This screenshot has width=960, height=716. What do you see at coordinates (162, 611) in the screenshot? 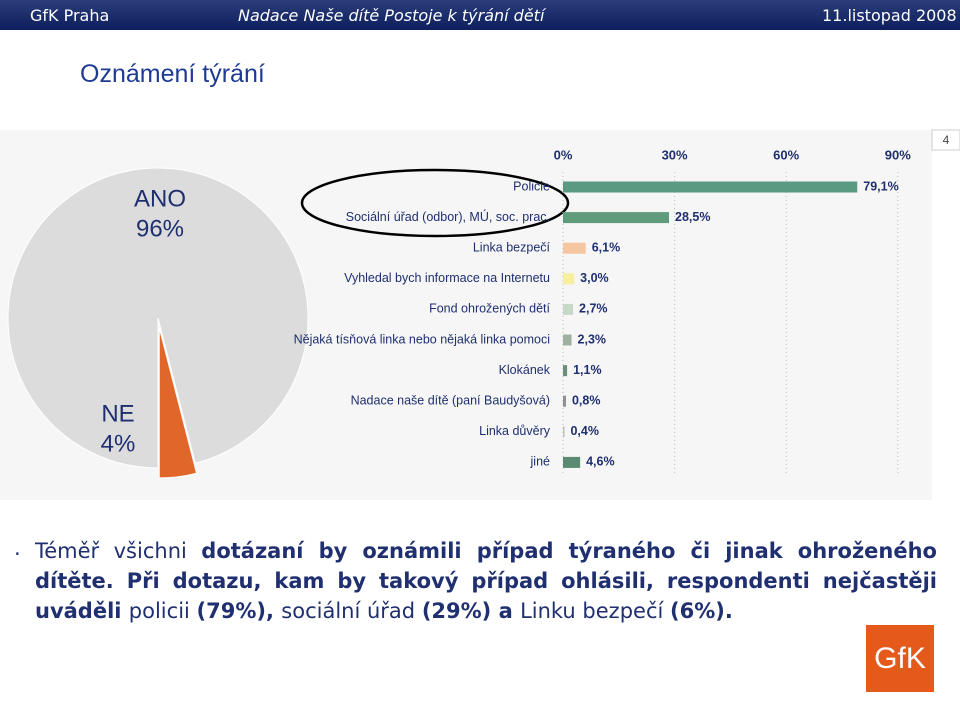
I see `note-segment: policii` at bounding box center [162, 611].